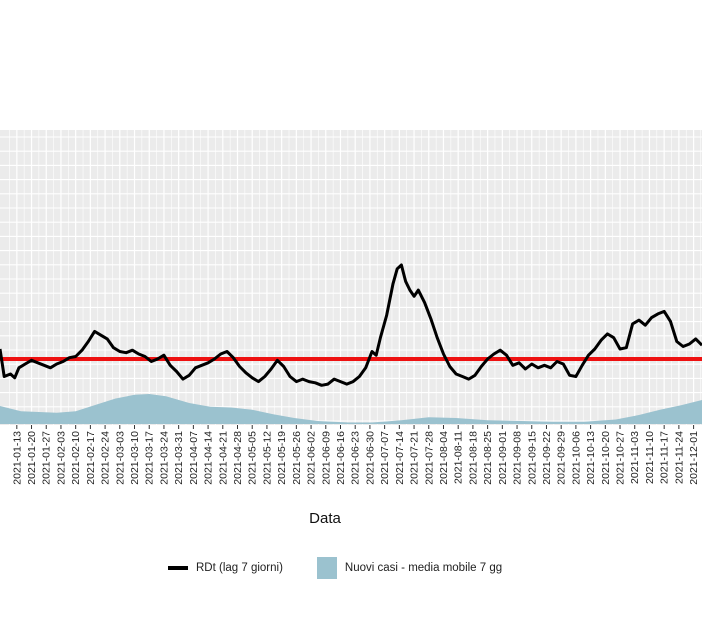 This screenshot has height=637, width=702. What do you see at coordinates (47, 458) in the screenshot?
I see `x-tick-label: 2021-01-27` at bounding box center [47, 458].